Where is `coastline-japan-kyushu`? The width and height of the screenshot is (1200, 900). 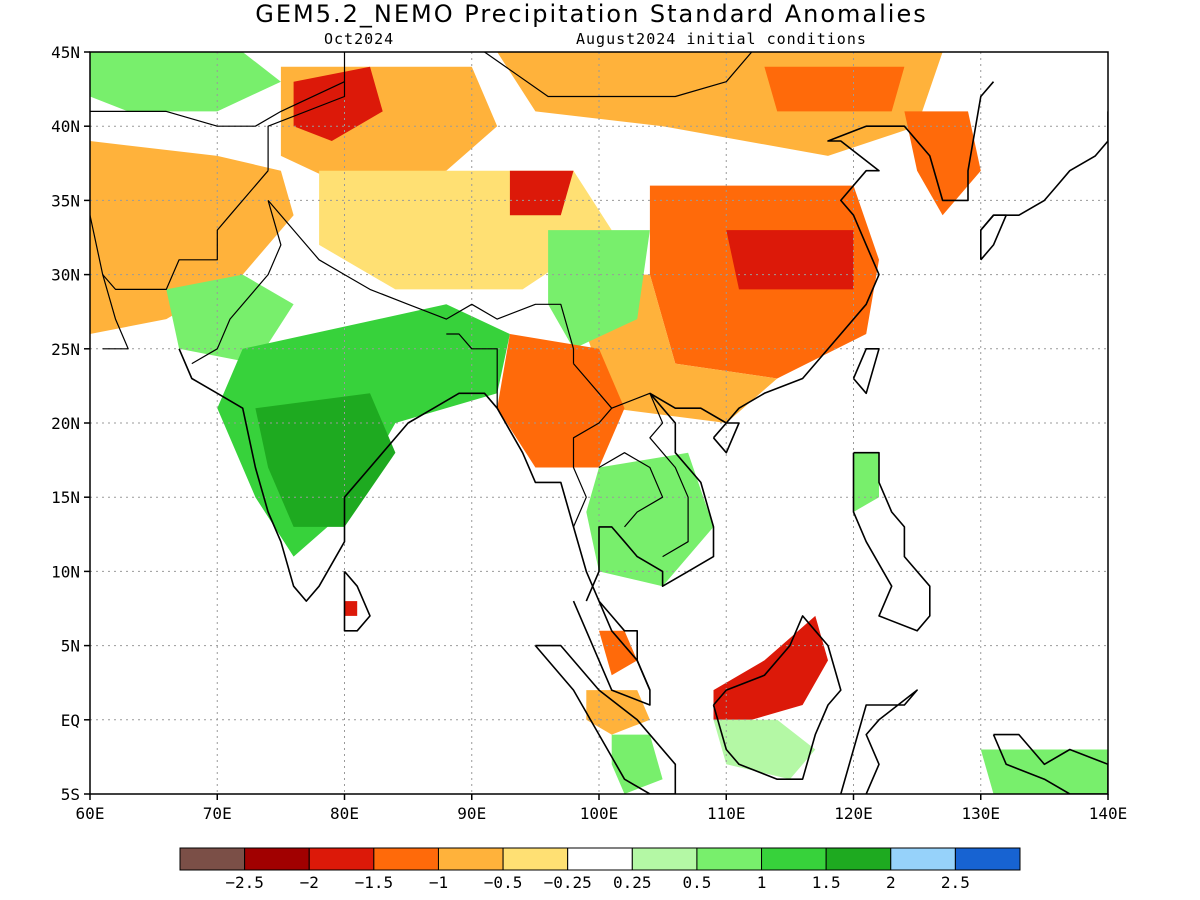 coastline-japan-kyushu is located at coordinates (993, 237).